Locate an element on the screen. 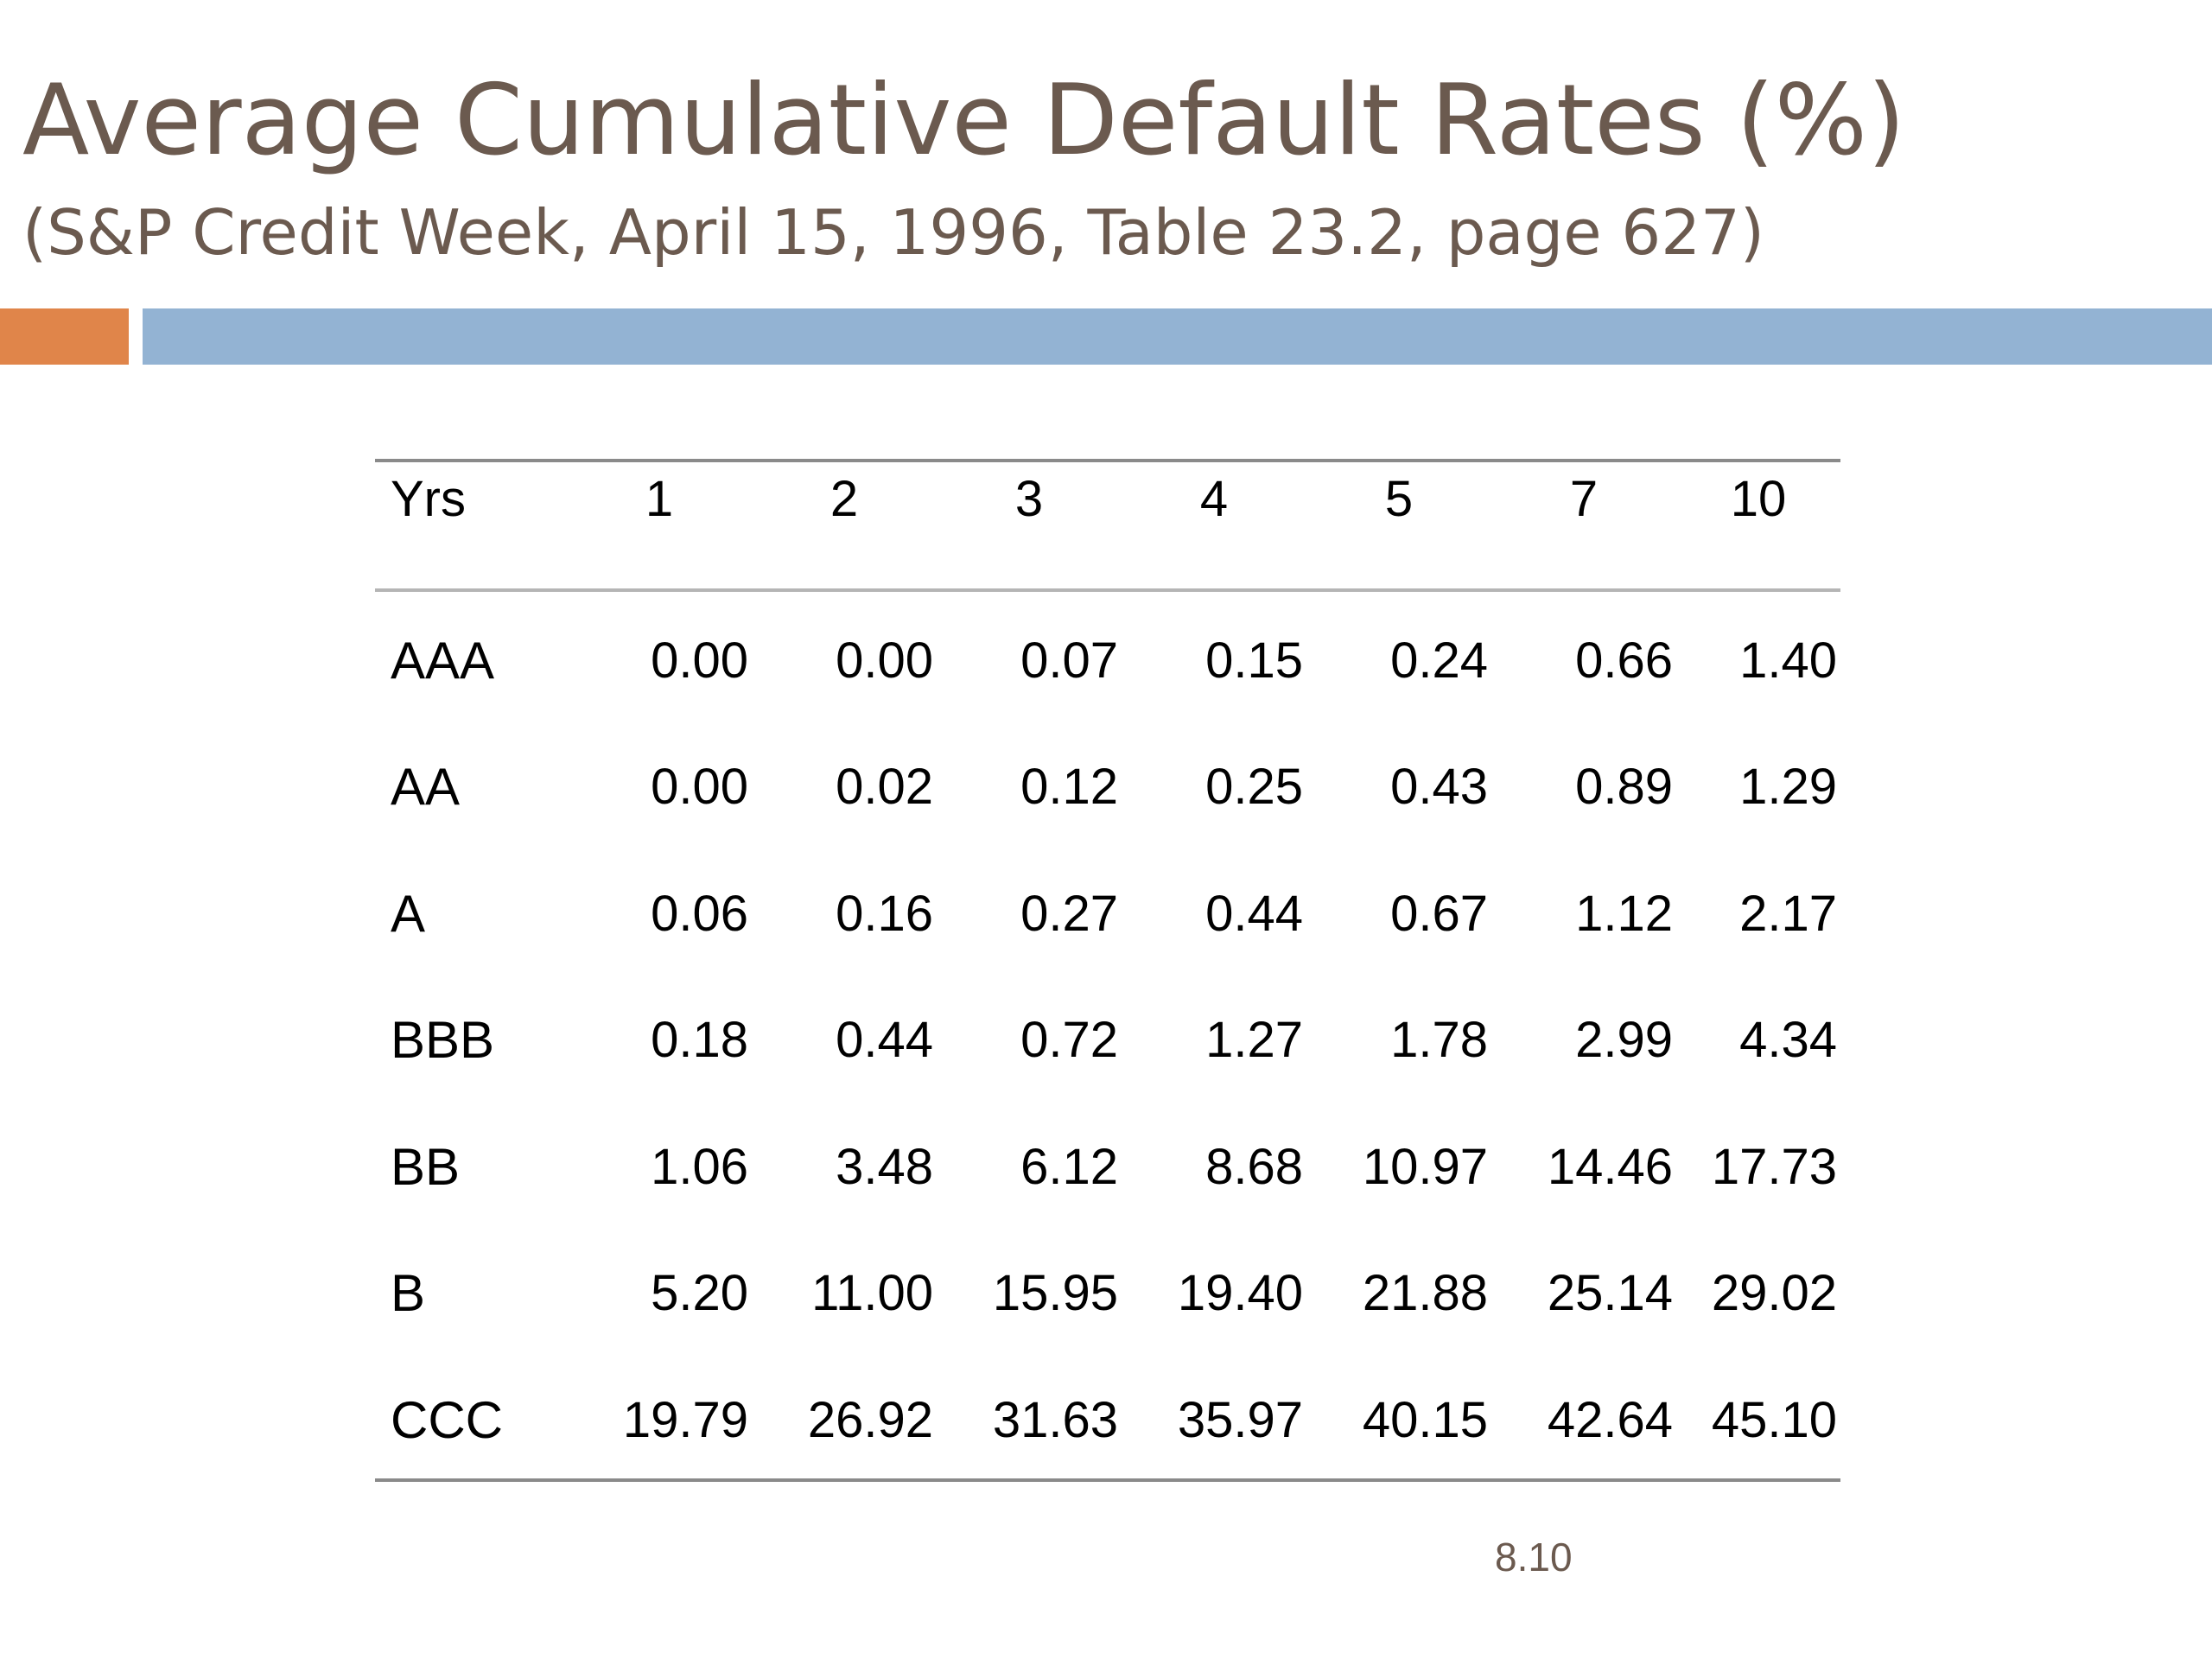 The image size is (2212, 1659). default-rate-cell: 11.00 is located at coordinates (872, 1293).